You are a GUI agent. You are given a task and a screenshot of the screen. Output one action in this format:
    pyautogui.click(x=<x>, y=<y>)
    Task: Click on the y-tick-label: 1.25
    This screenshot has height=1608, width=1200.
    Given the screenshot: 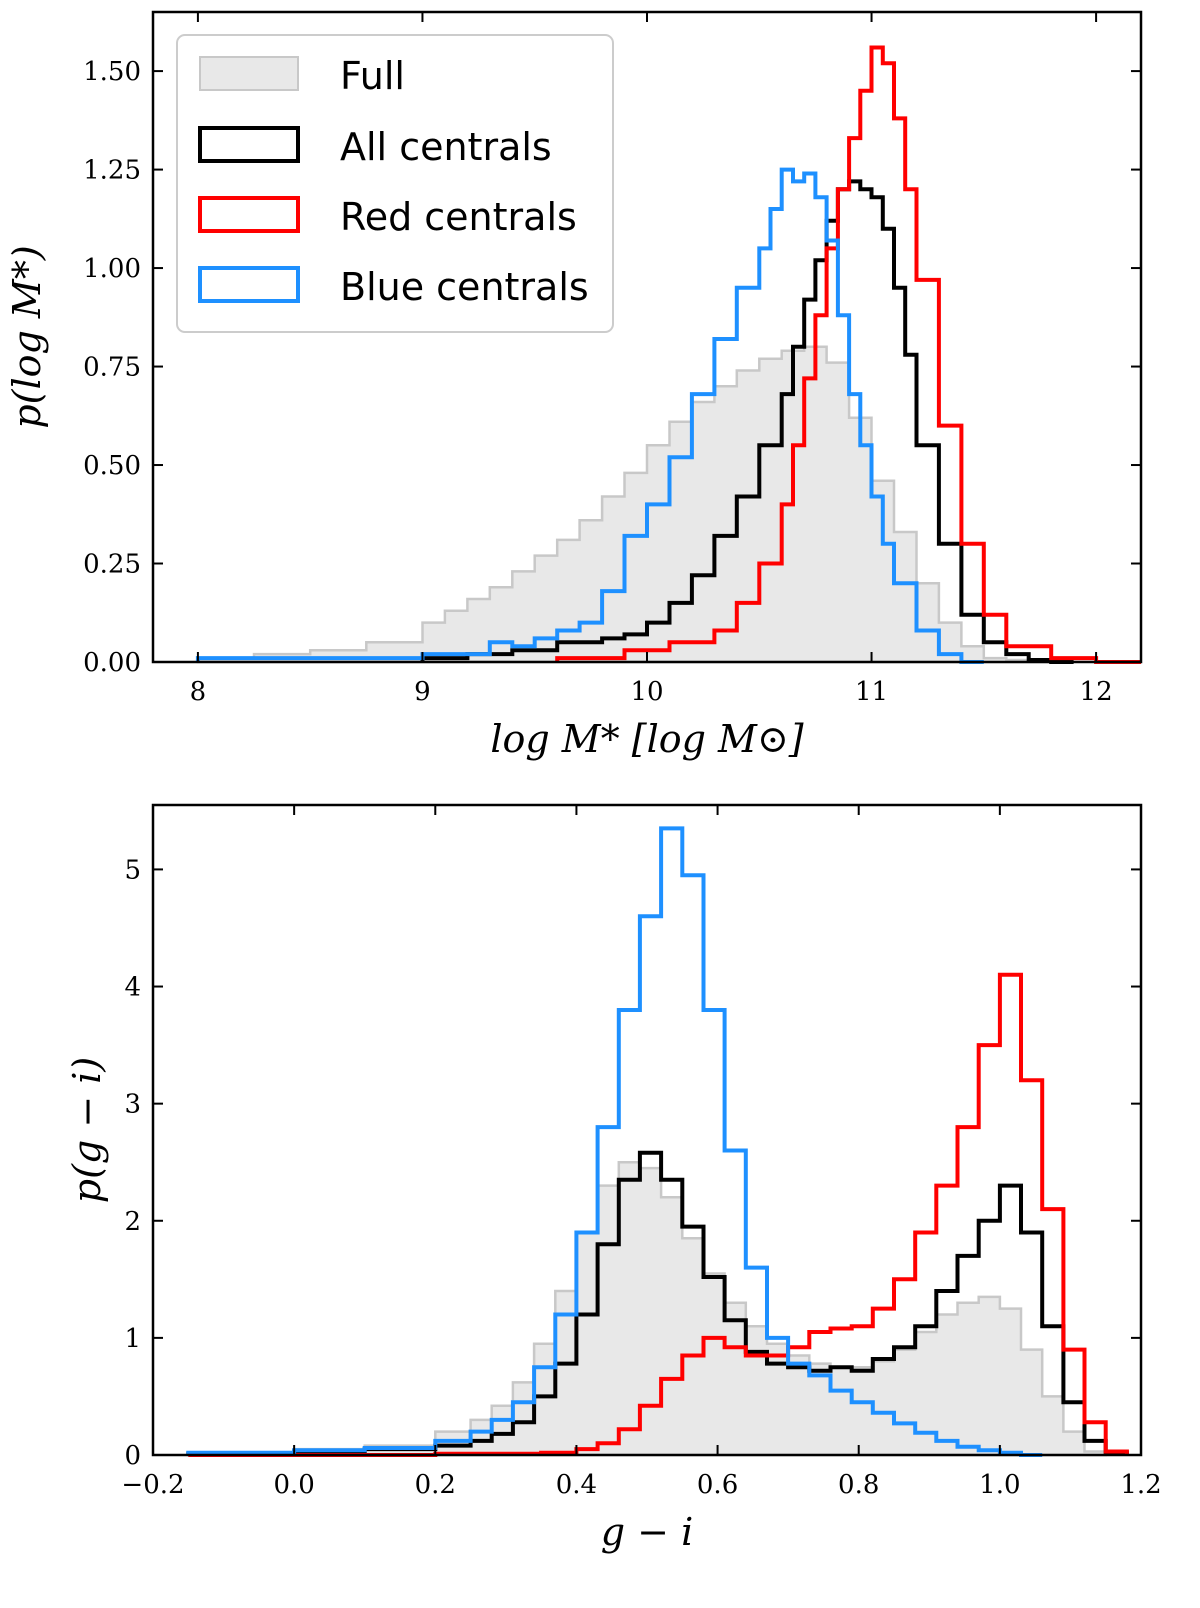 What is the action you would take?
    pyautogui.click(x=112, y=171)
    